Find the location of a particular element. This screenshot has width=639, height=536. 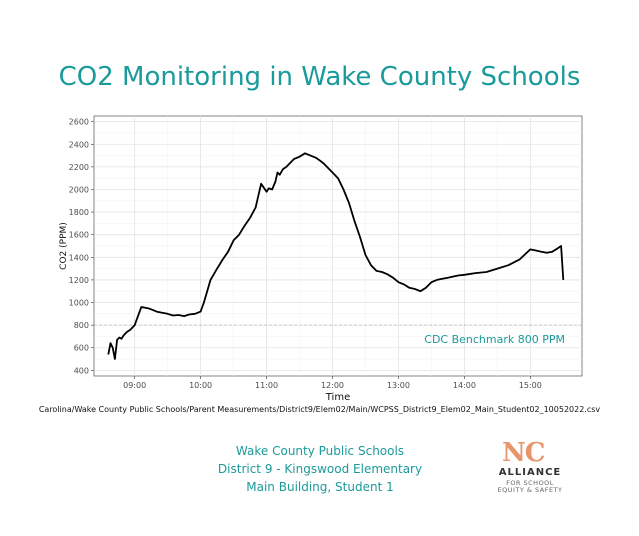

logo-mark: NC is located at coordinates (523, 453).